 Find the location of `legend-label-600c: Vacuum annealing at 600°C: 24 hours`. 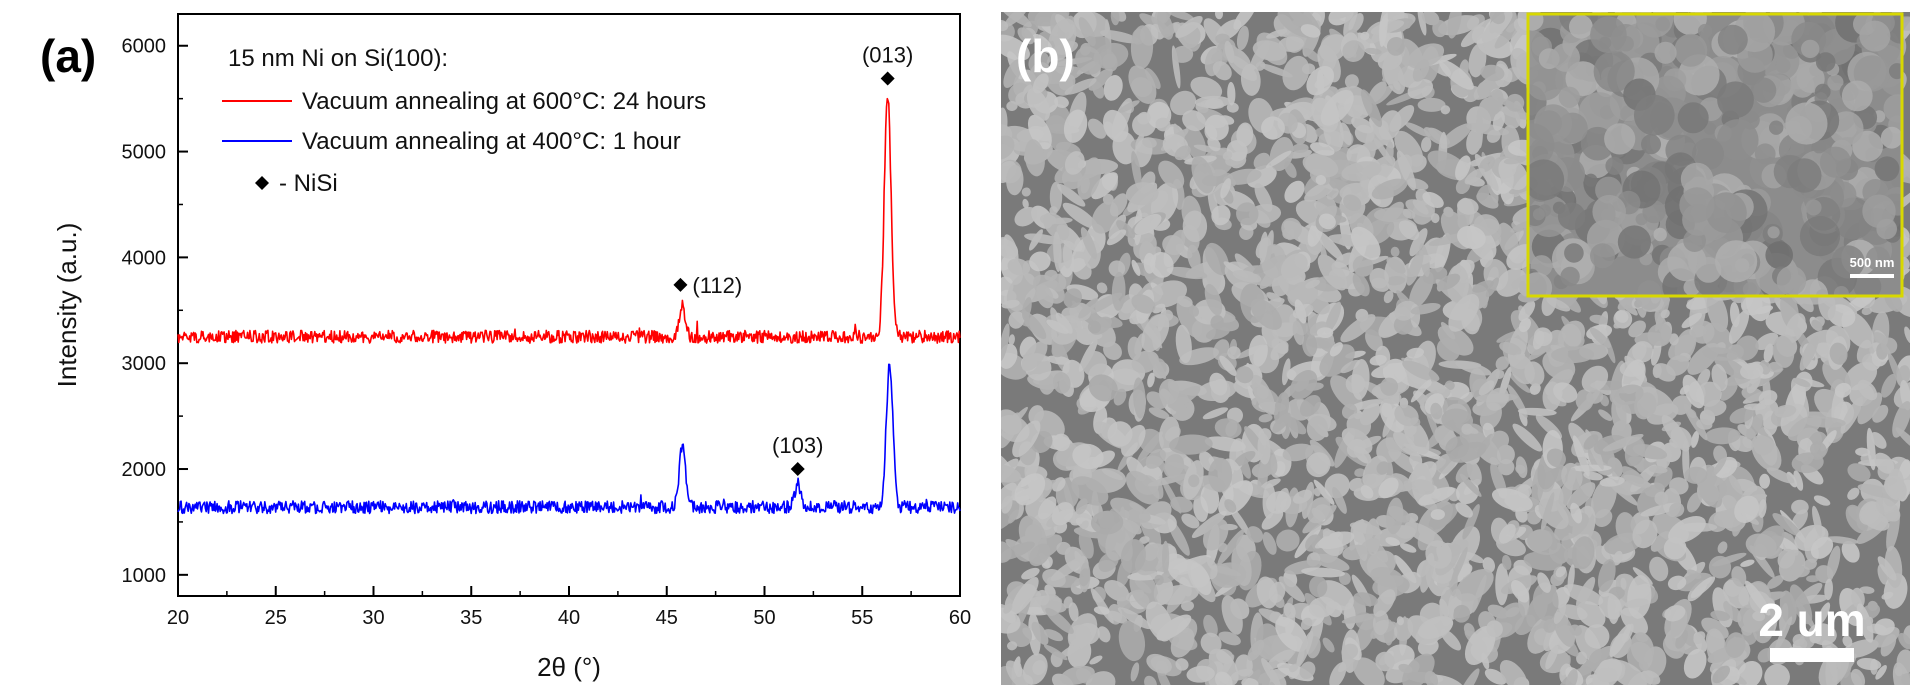

legend-label-600c: Vacuum annealing at 600°C: 24 hours is located at coordinates (504, 101).